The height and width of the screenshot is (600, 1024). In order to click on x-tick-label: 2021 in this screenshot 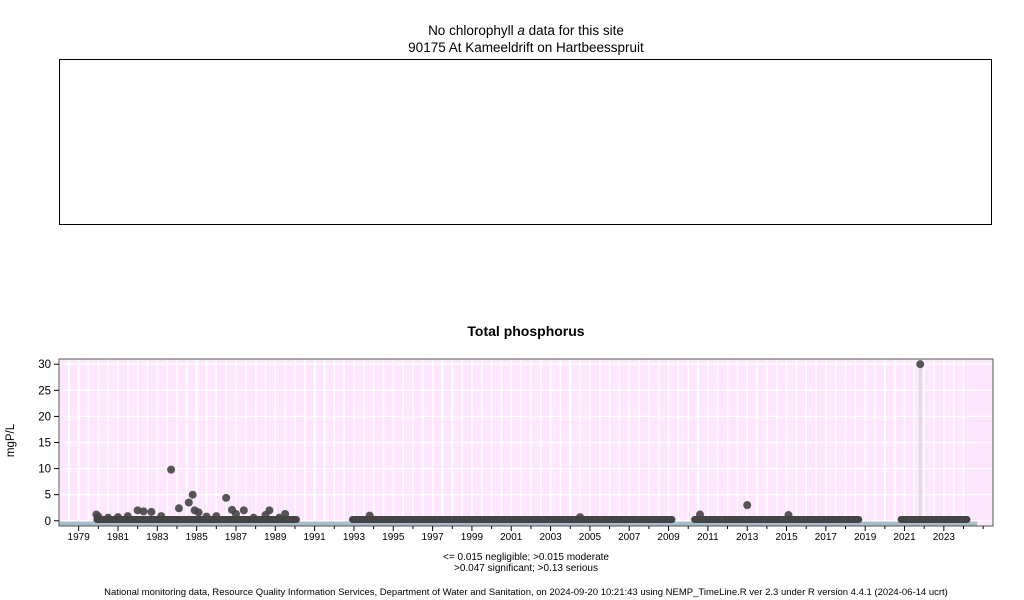, I will do `click(904, 536)`.